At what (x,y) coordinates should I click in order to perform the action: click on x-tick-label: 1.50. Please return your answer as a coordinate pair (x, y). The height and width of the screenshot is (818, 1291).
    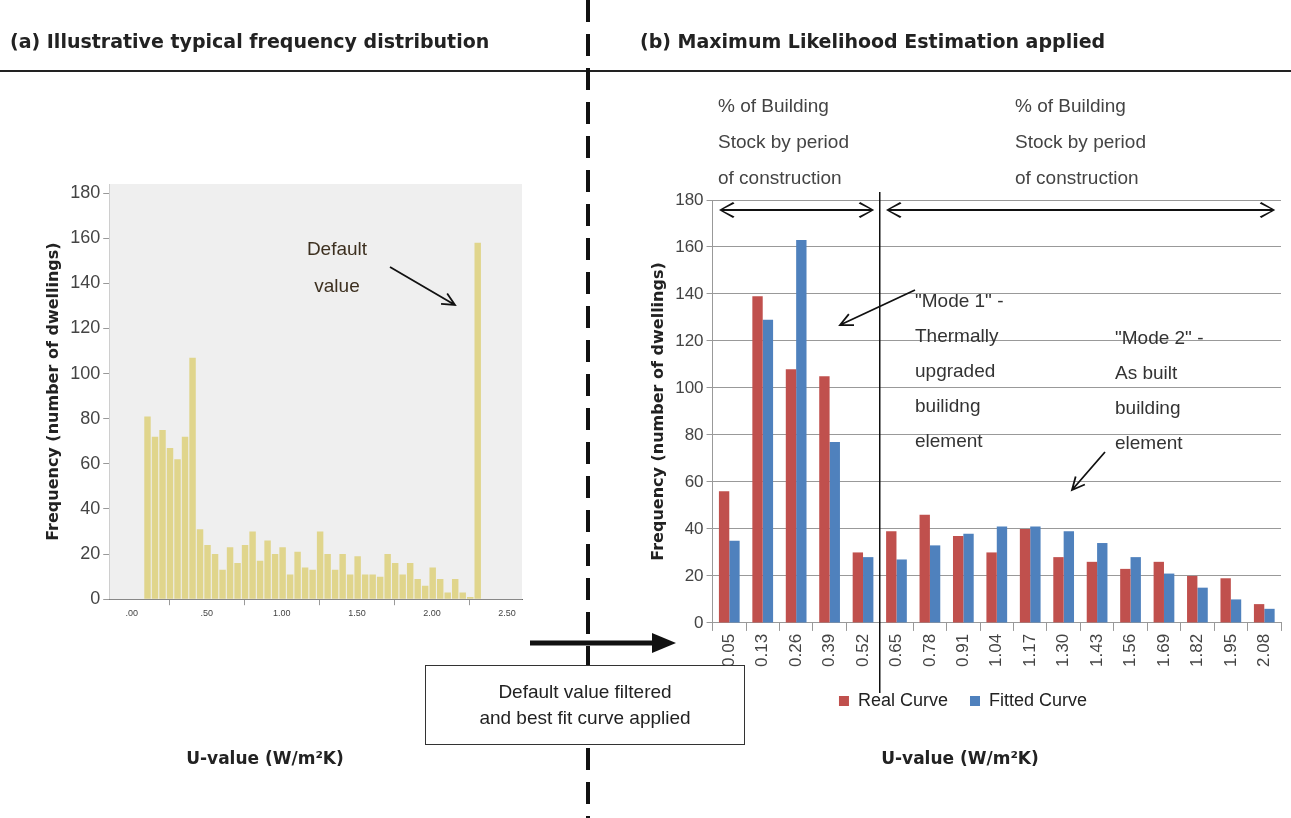
    Looking at the image, I should click on (357, 613).